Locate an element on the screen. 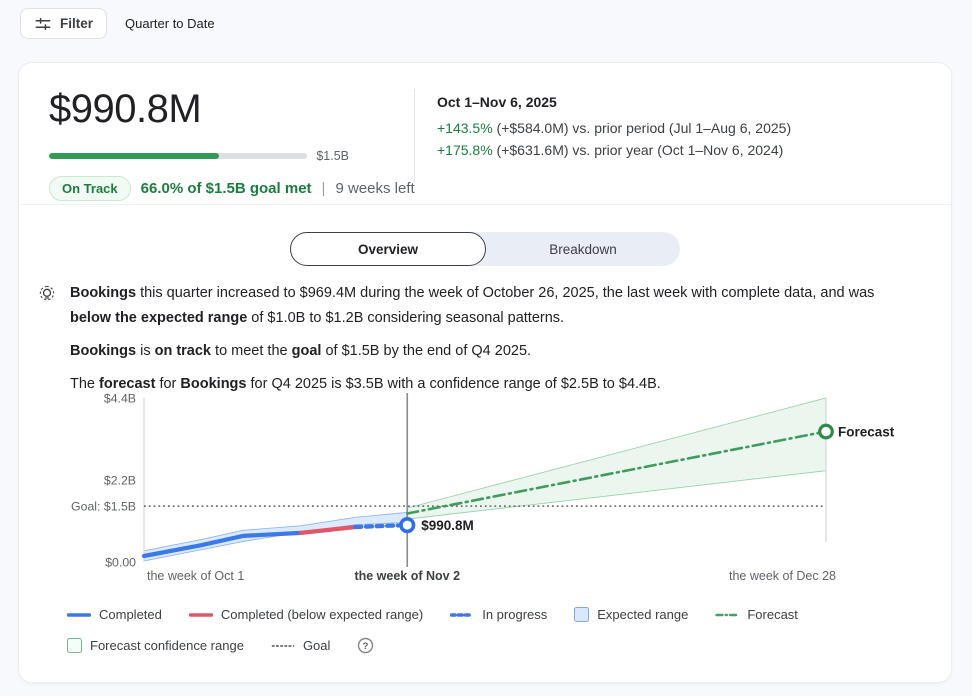 This screenshot has width=972, height=696. vertical-divider is located at coordinates (414, 135).